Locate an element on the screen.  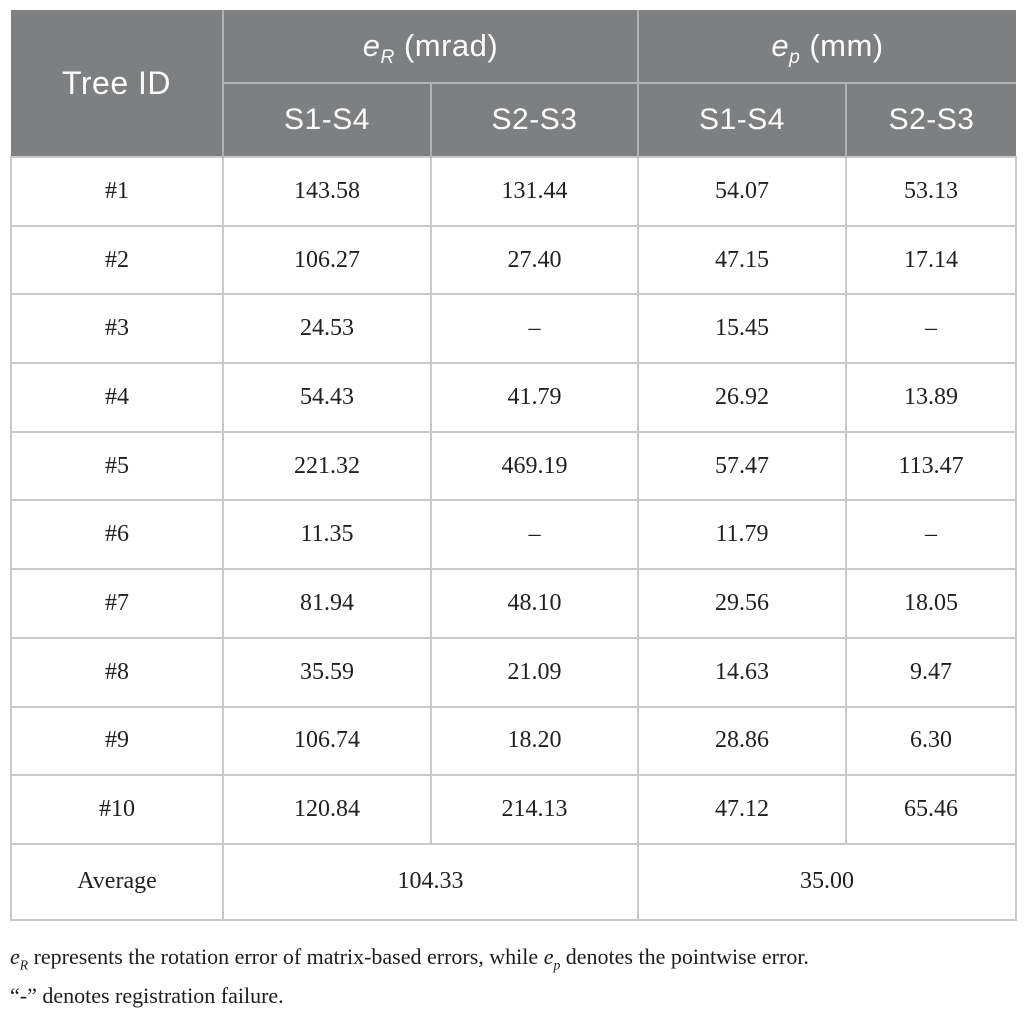
value-cell: 21.09 is located at coordinates (534, 672).